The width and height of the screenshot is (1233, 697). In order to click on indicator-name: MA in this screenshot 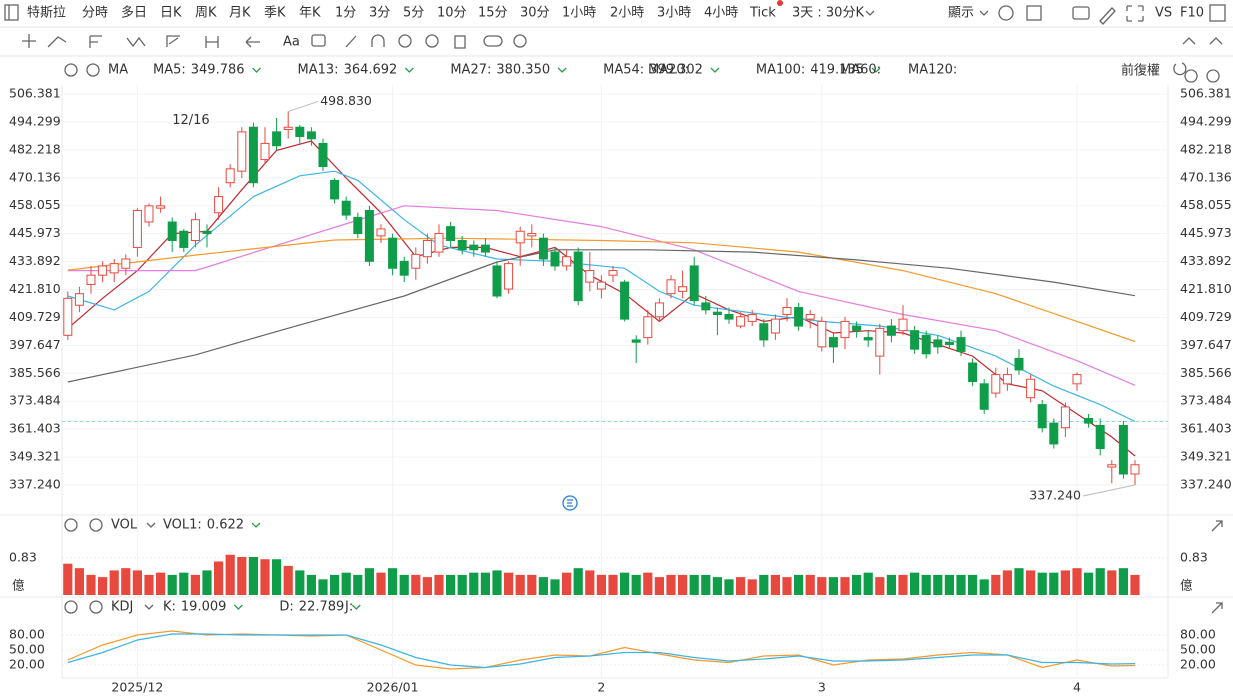, I will do `click(118, 70)`.